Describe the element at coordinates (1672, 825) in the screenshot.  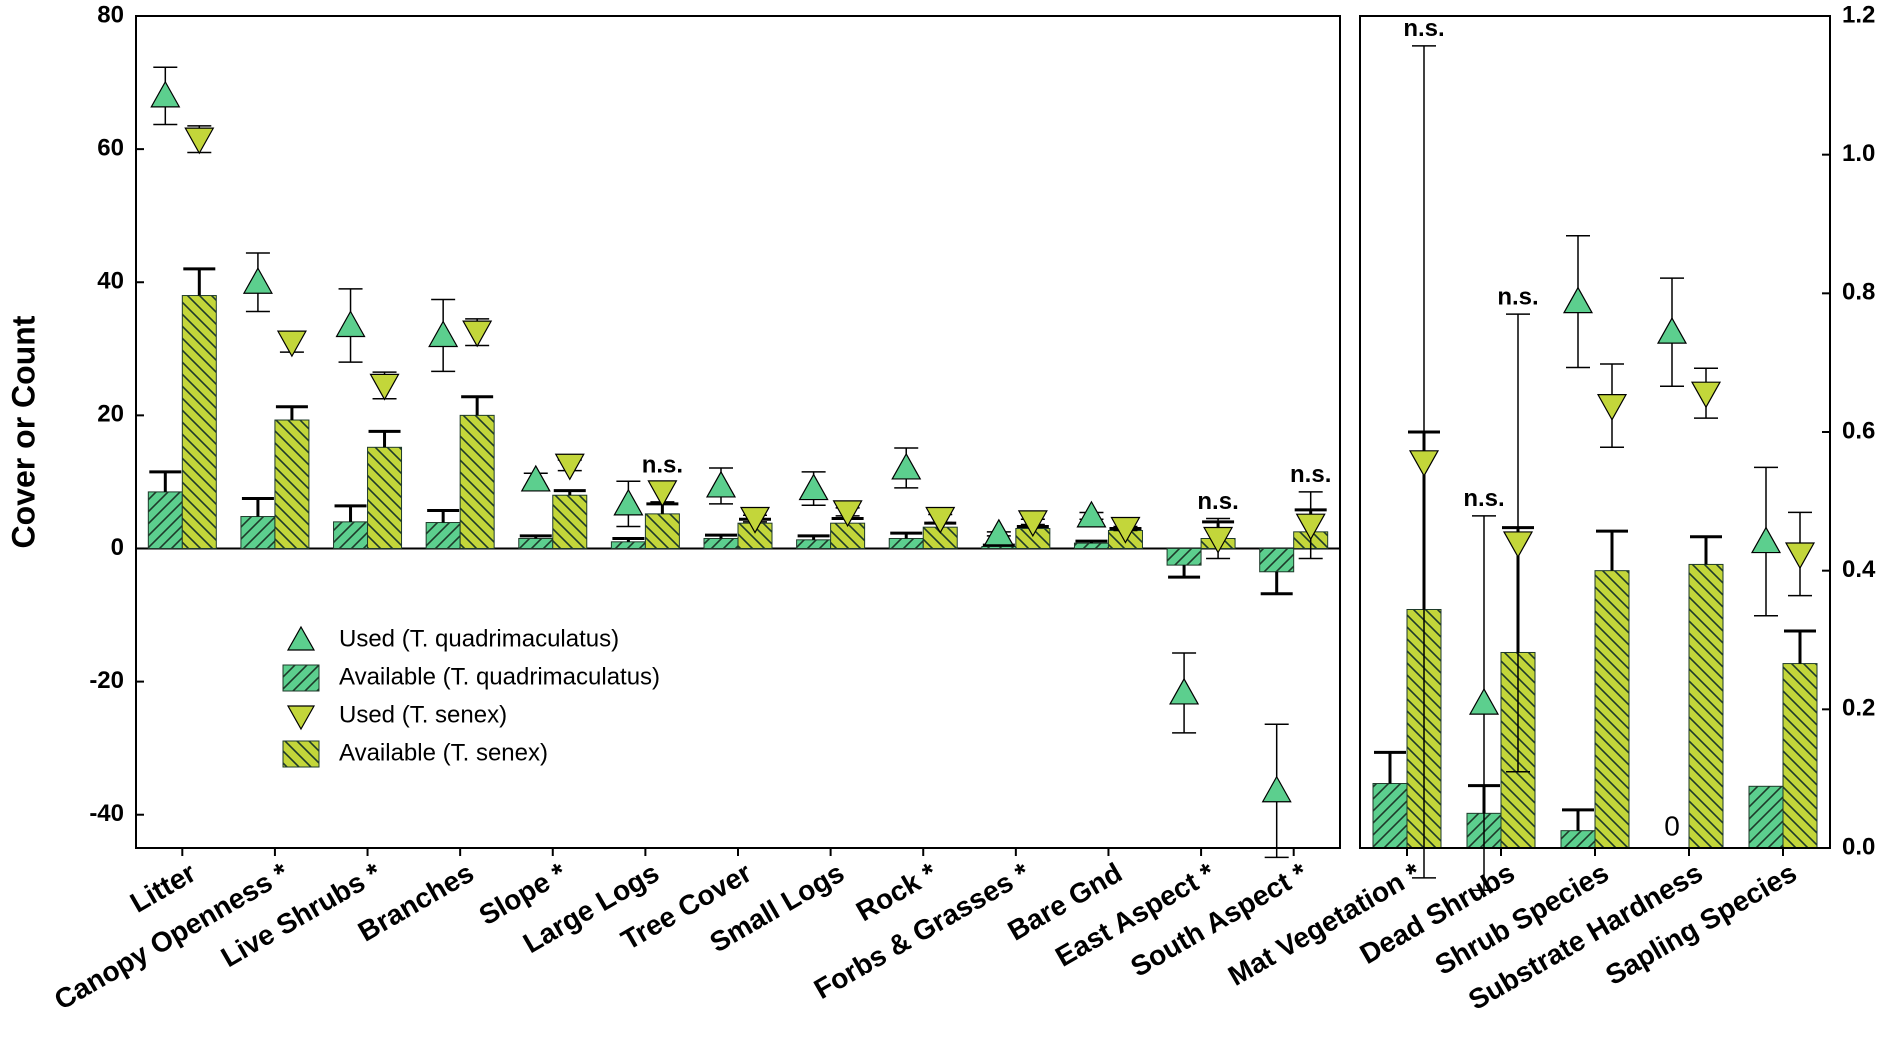
I see `annotation: 0` at that location.